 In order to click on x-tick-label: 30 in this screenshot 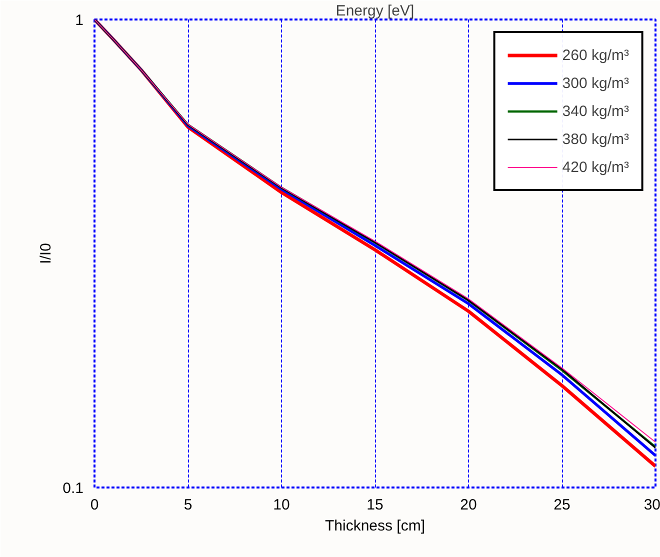, I will do `click(652, 505)`.